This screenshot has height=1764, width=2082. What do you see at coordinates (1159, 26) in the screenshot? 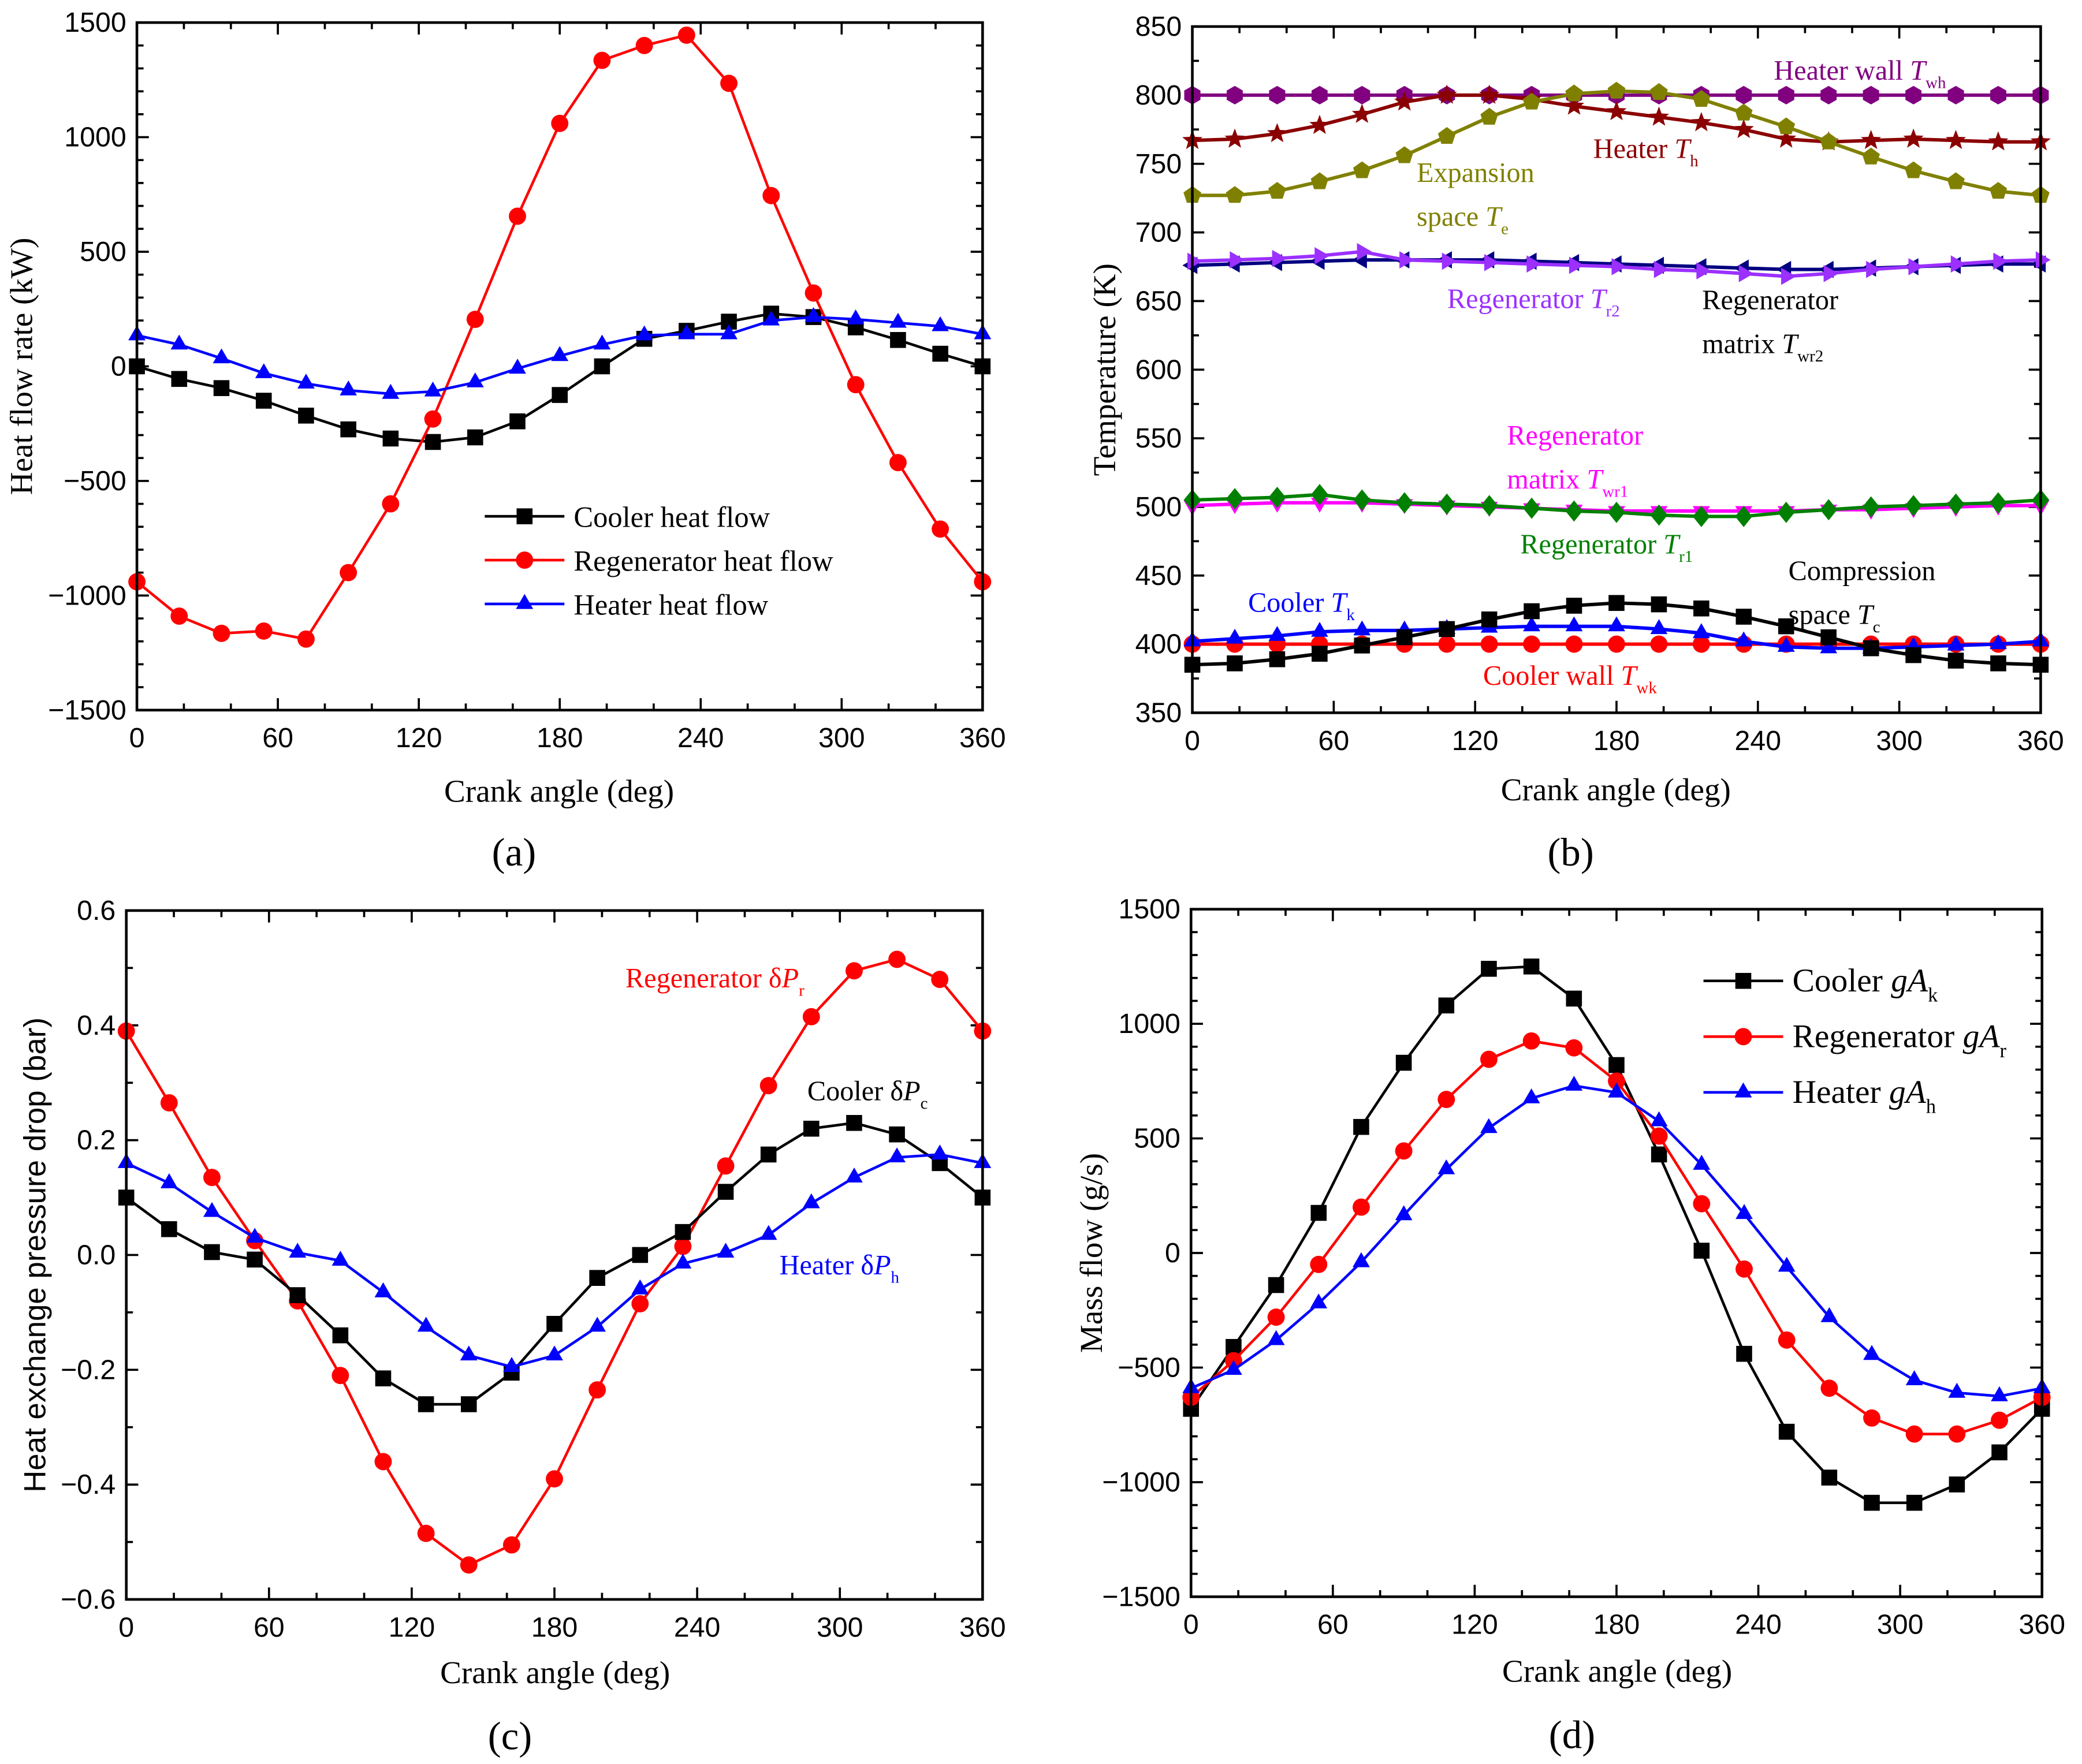
I see `y-tick-label: 850` at bounding box center [1159, 26].